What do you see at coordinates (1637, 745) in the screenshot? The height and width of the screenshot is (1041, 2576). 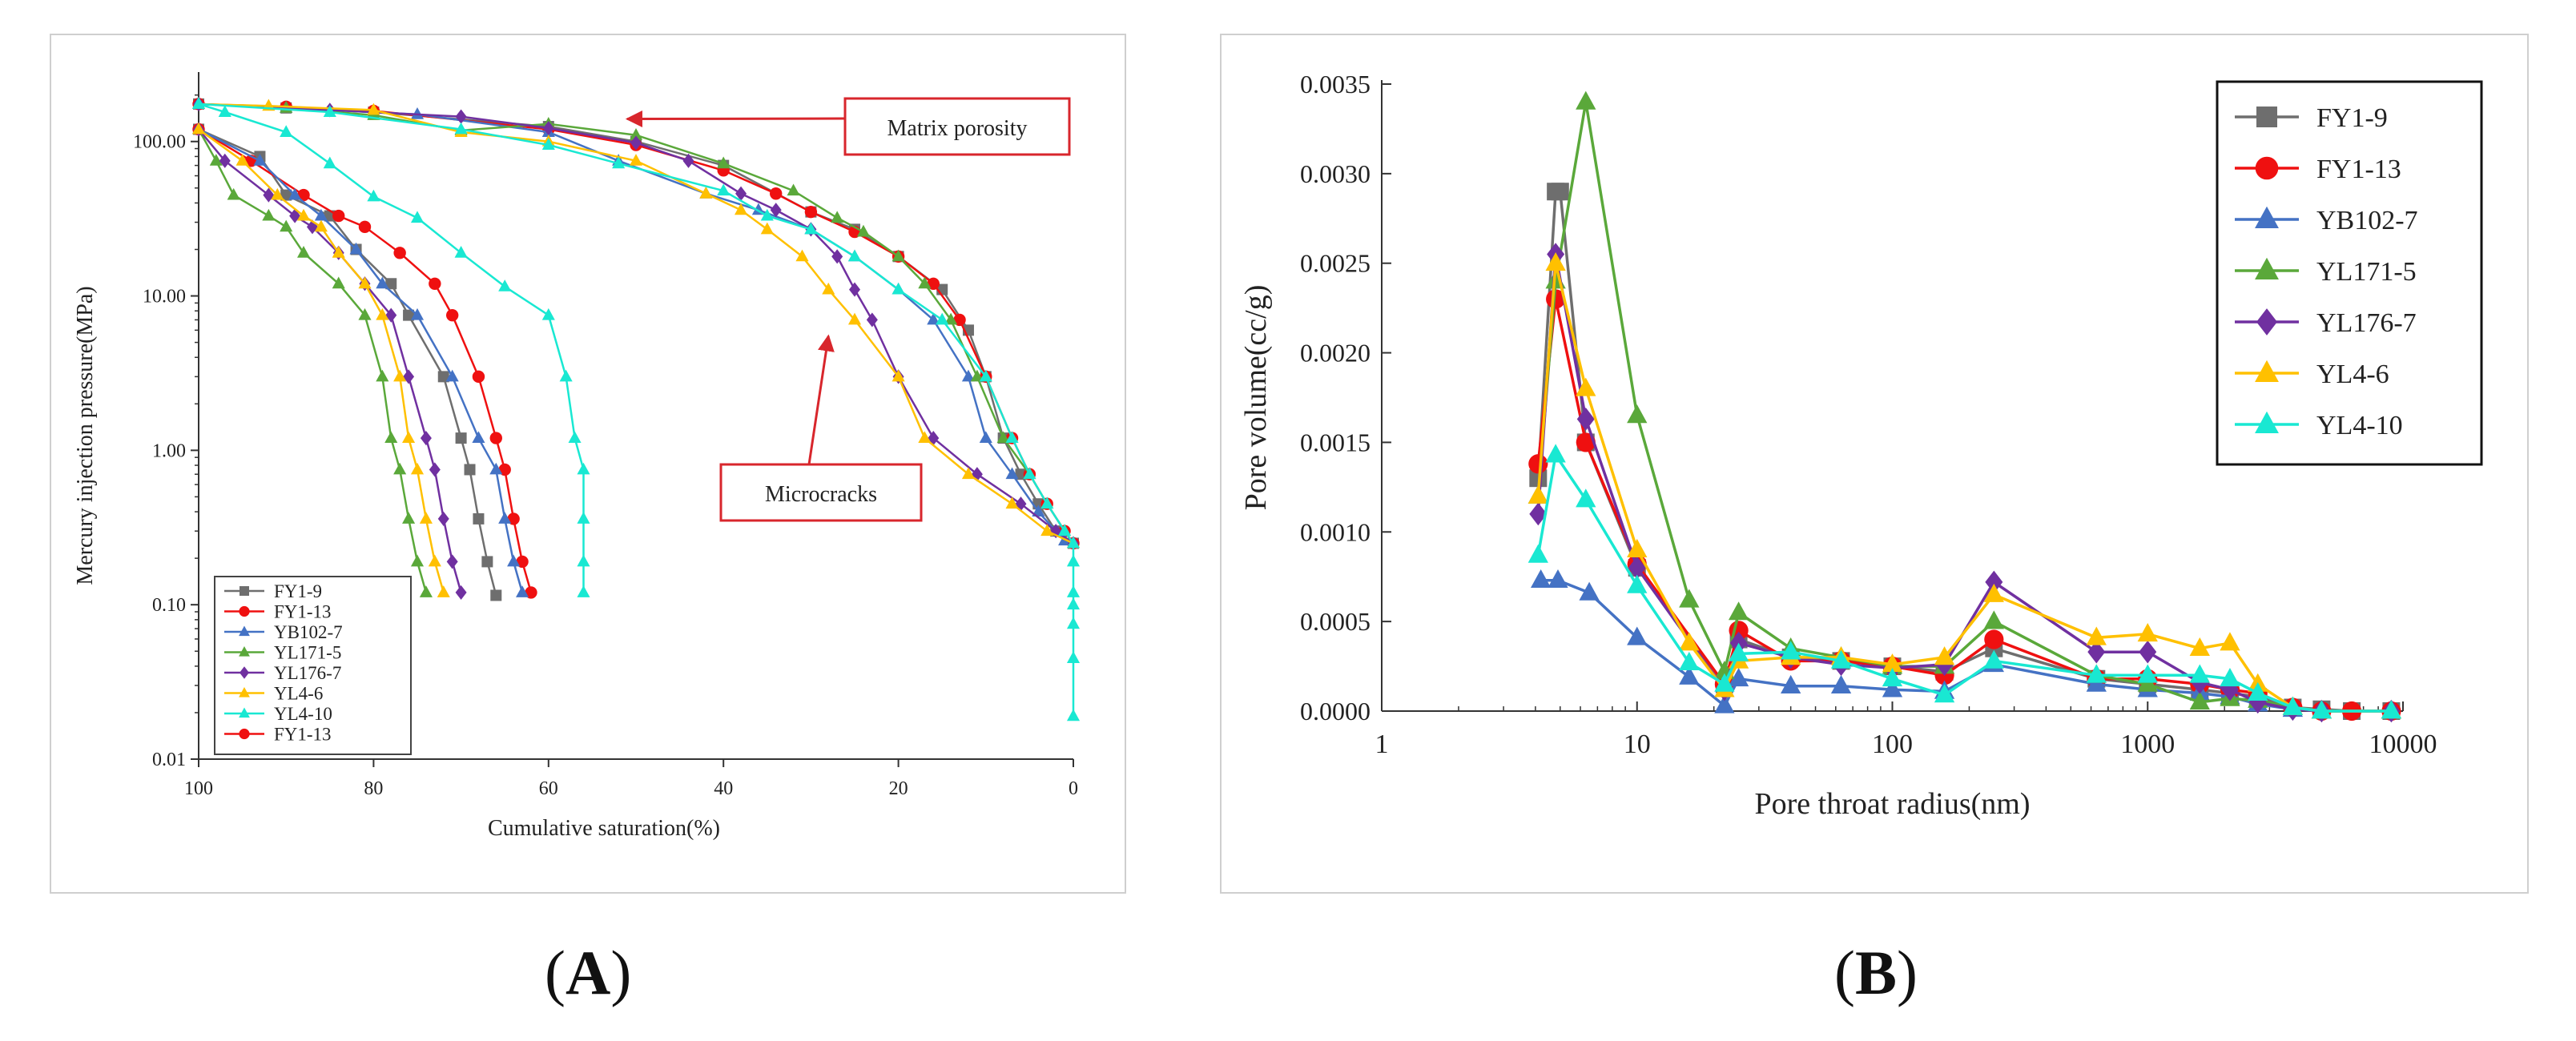 I see `chart-b-x-tick-label: 10` at bounding box center [1637, 745].